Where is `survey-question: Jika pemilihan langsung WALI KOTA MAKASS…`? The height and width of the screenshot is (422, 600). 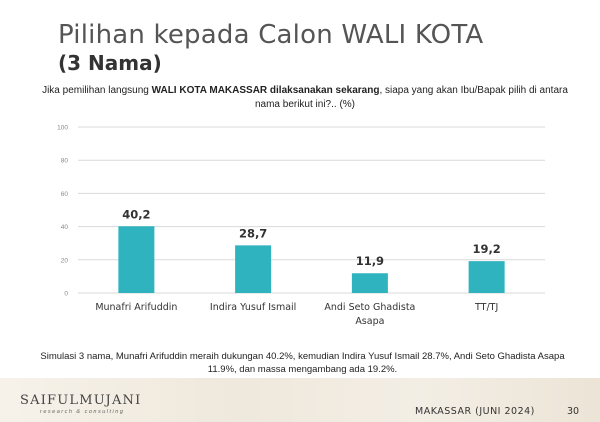 survey-question: Jika pemilihan langsung WALI KOTA MAKASS… is located at coordinates (305, 98).